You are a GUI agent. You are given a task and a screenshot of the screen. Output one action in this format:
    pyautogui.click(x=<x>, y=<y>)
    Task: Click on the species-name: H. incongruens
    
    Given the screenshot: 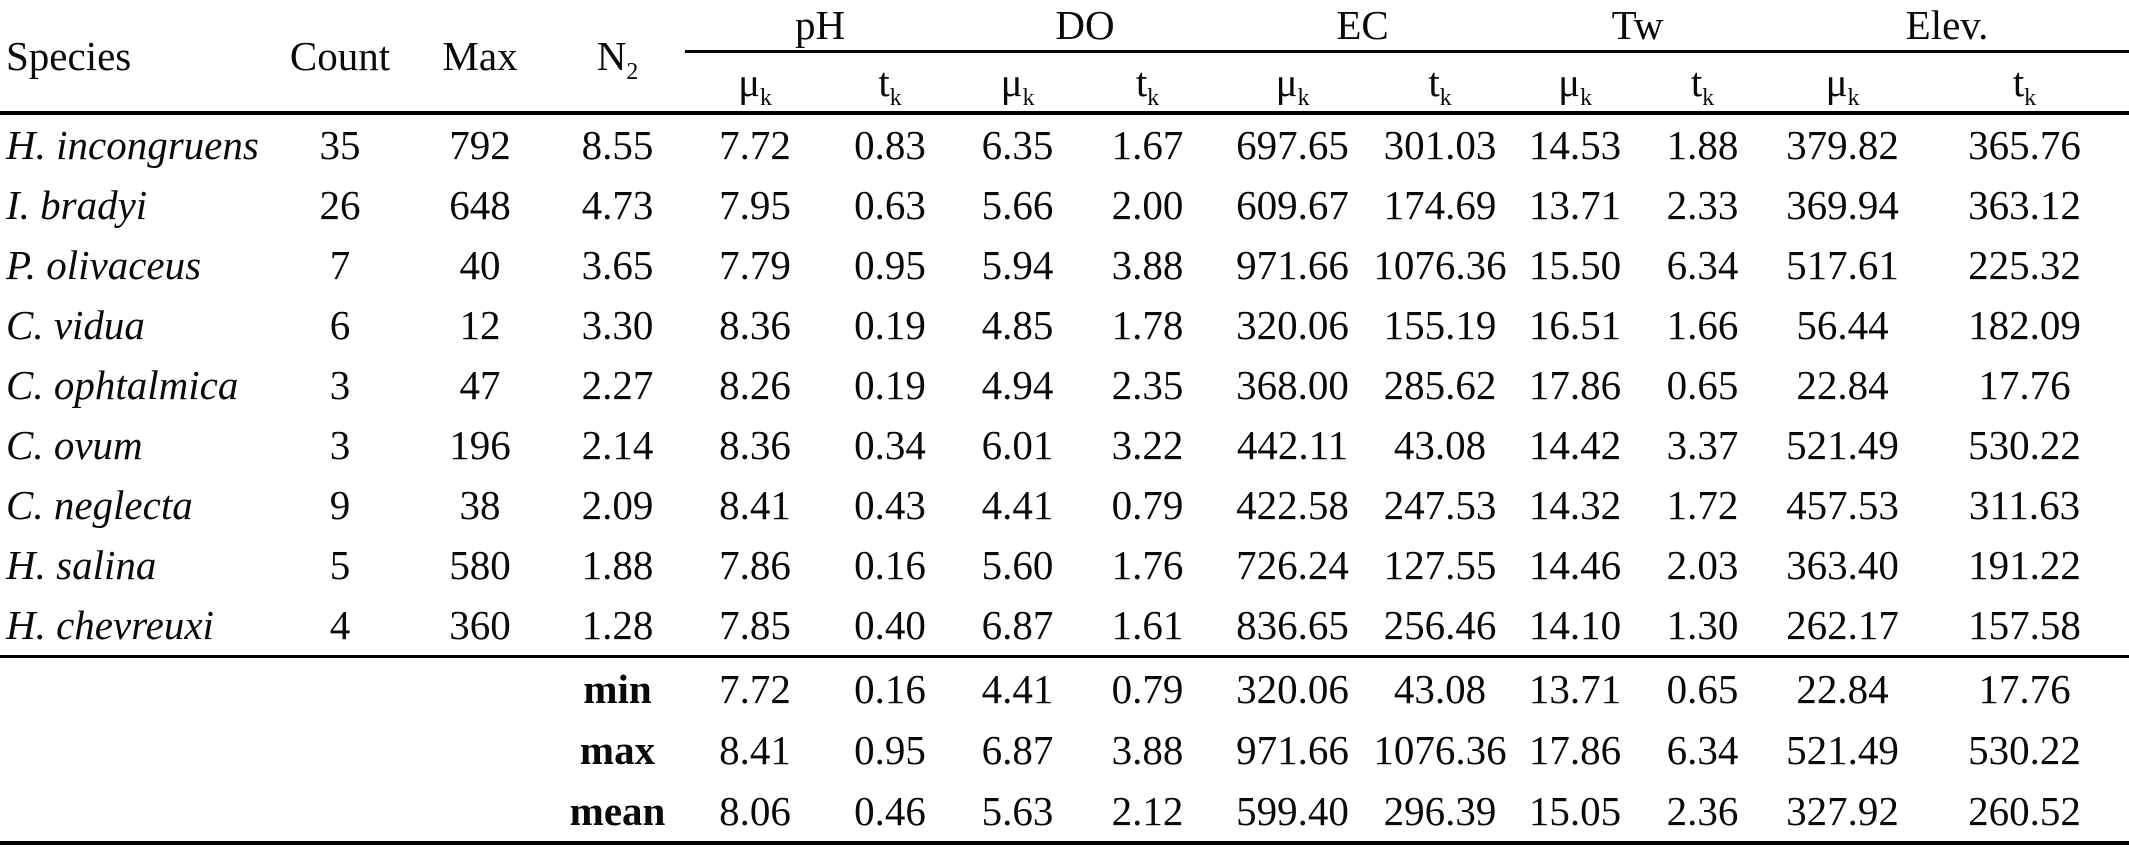 What is the action you would take?
    pyautogui.click(x=132, y=145)
    